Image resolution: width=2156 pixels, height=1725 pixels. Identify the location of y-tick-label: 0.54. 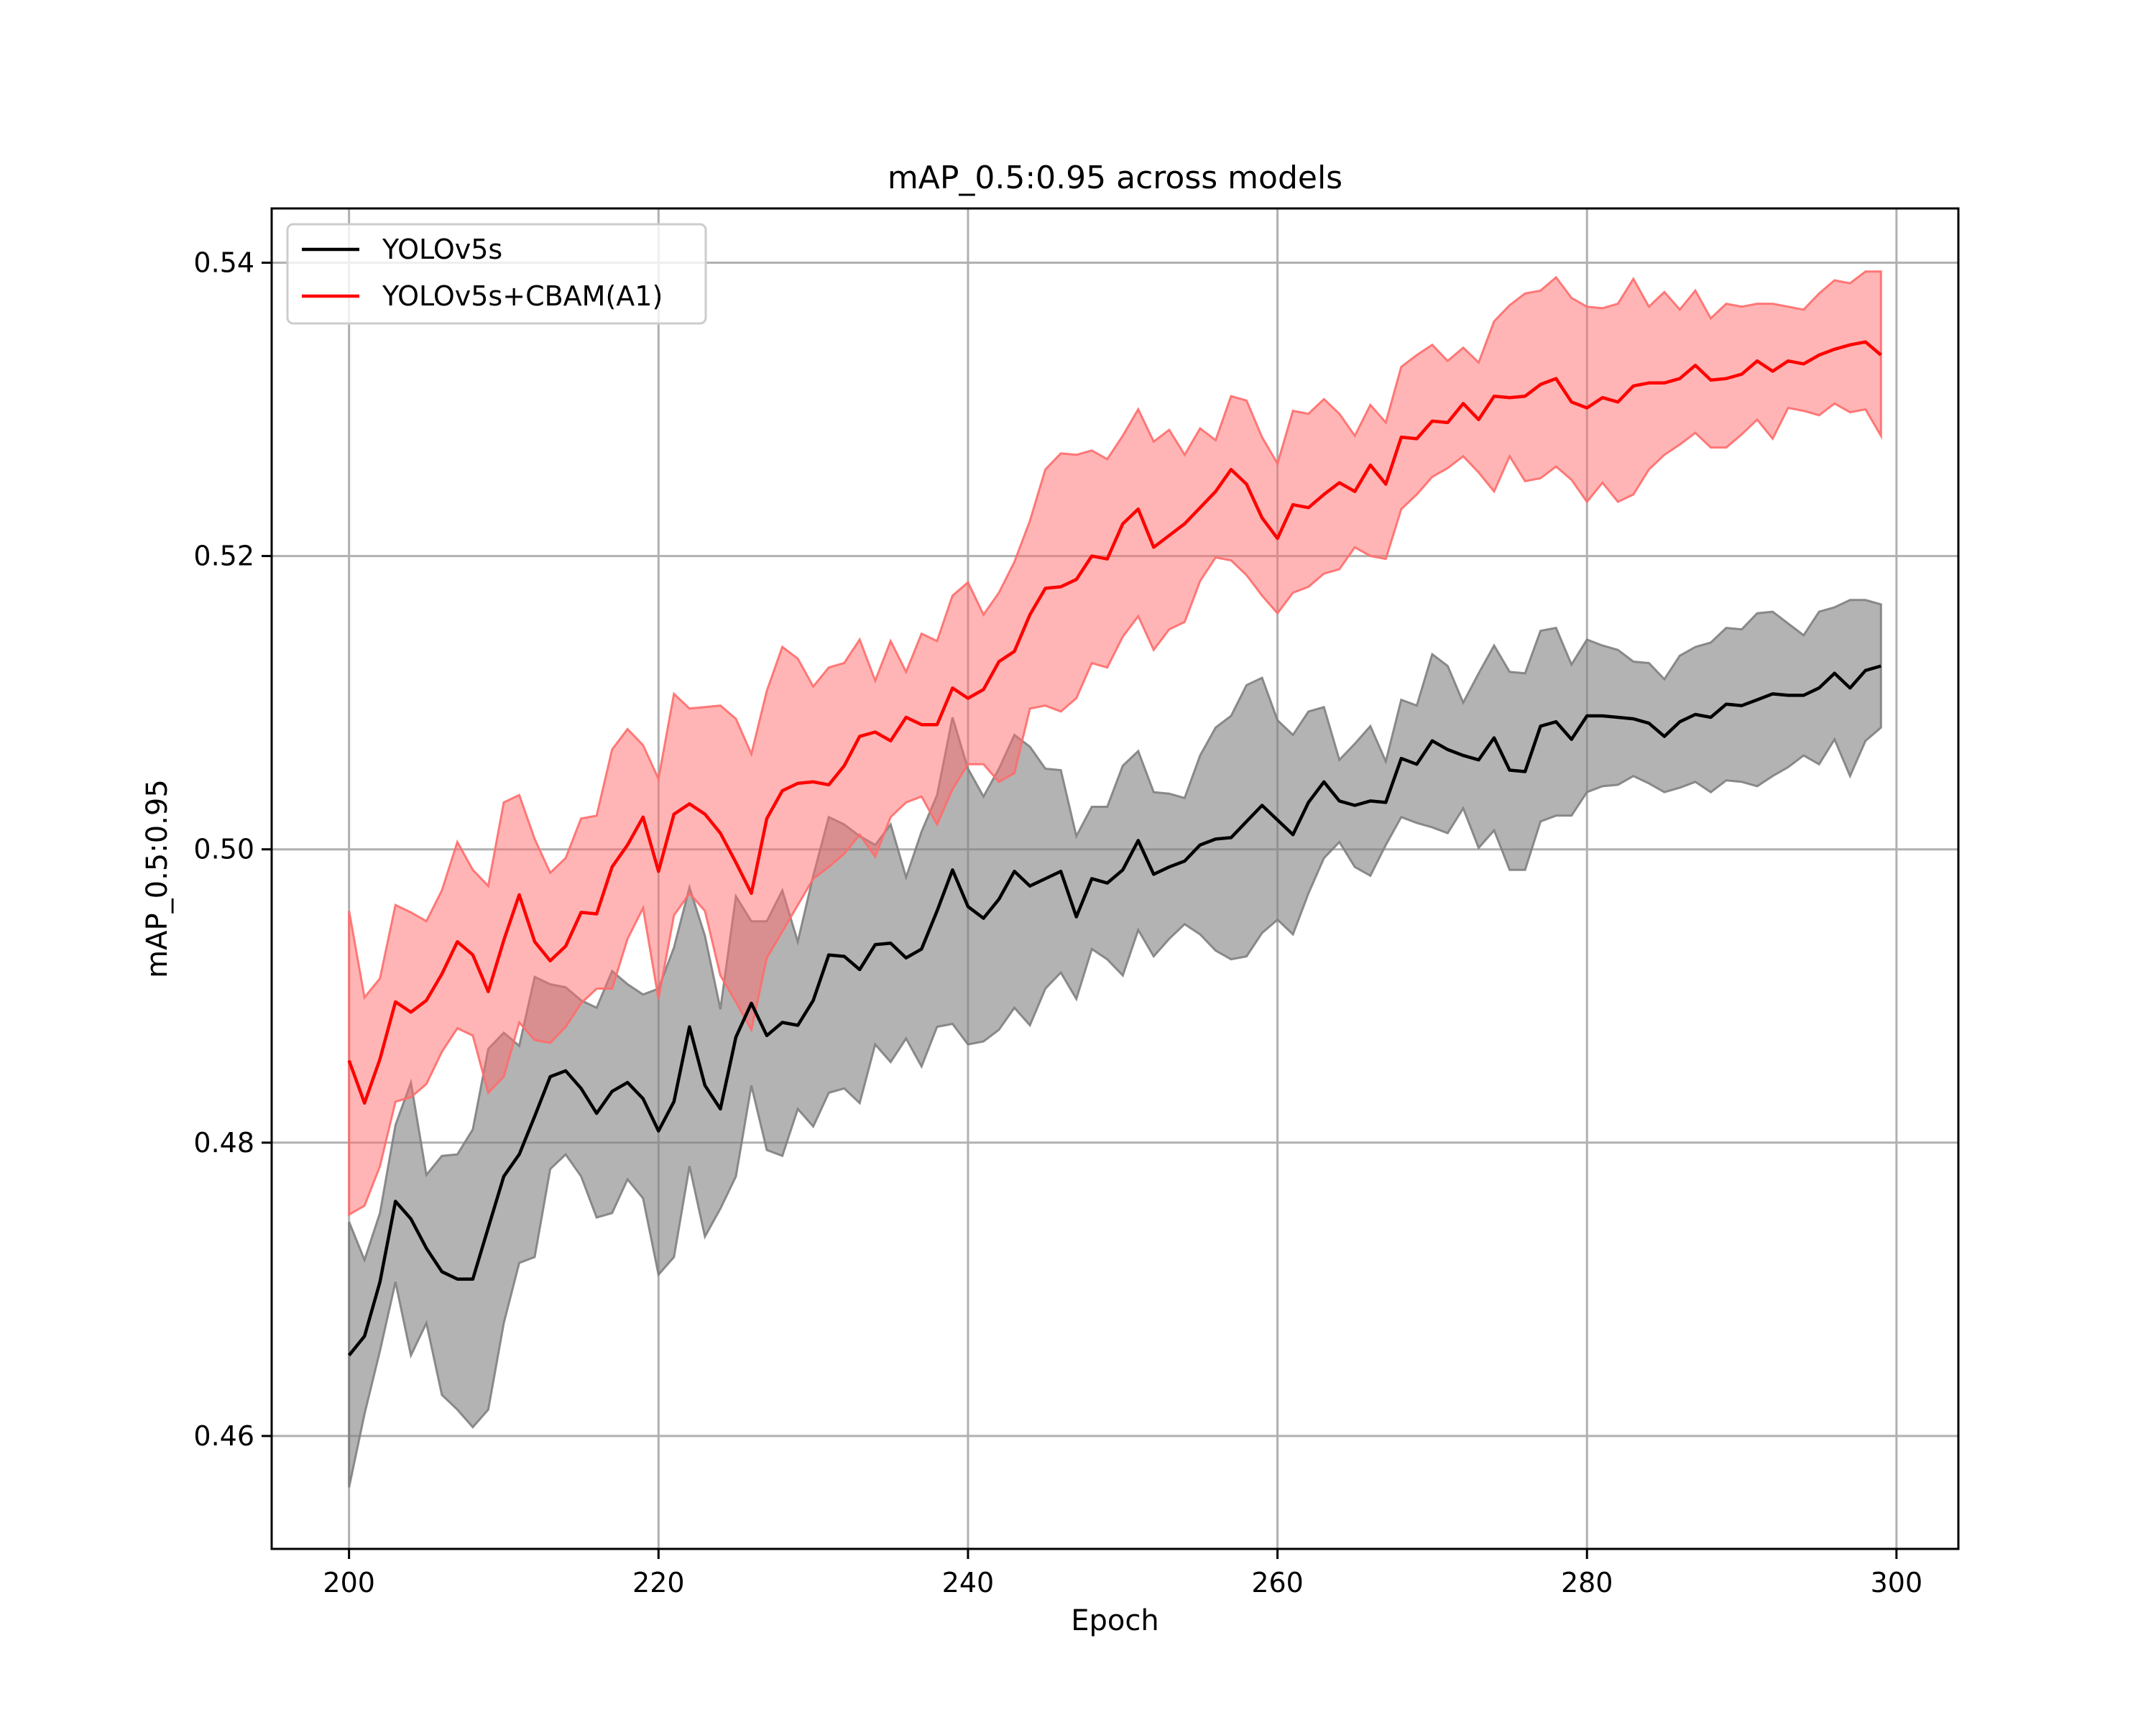
(224, 262).